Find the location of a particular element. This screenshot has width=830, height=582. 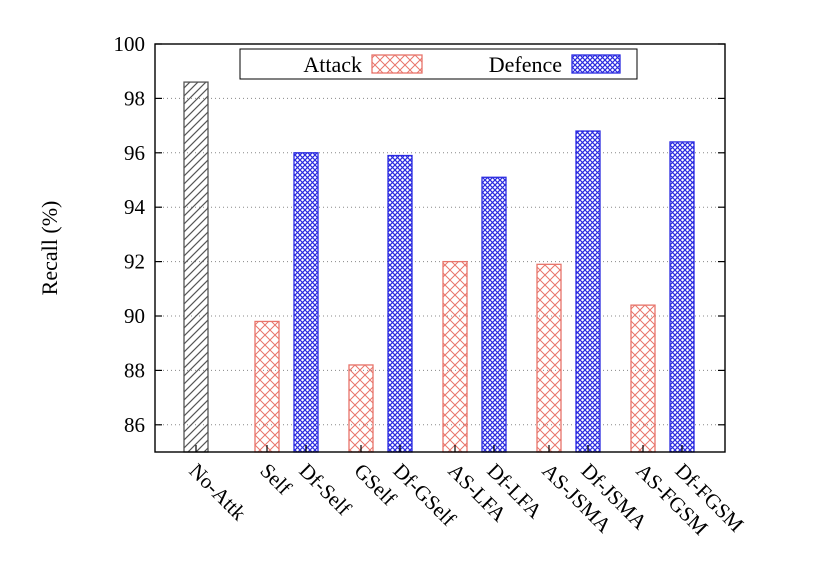

y-tick-label: 94 is located at coordinates (135, 207).